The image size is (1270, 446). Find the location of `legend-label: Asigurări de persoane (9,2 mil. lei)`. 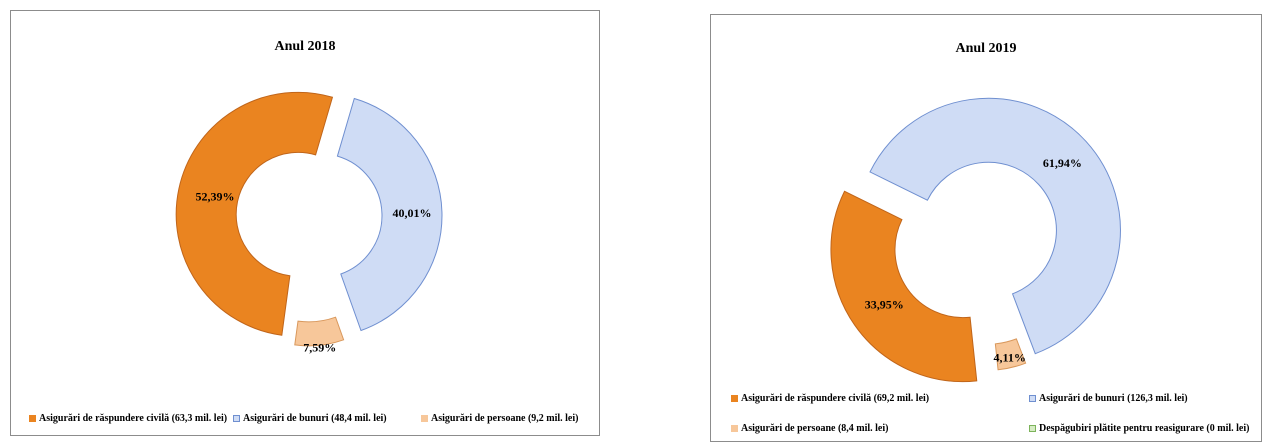

legend-label: Asigurări de persoane (9,2 mil. lei) is located at coordinates (505, 418).